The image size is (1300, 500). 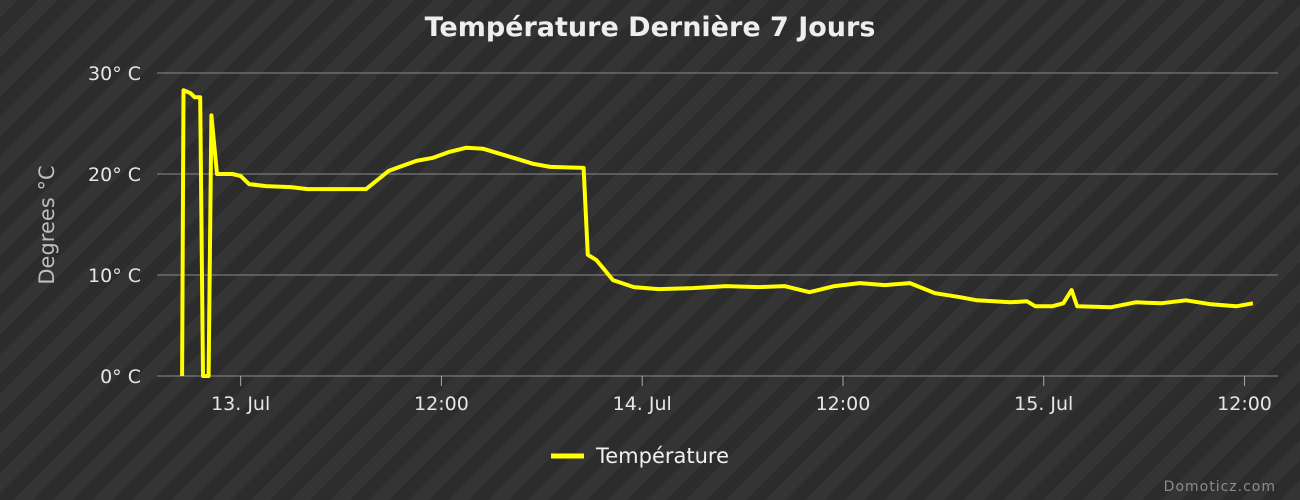 What do you see at coordinates (1043, 404) in the screenshot?
I see `x-tick-label: 15. Jul` at bounding box center [1043, 404].